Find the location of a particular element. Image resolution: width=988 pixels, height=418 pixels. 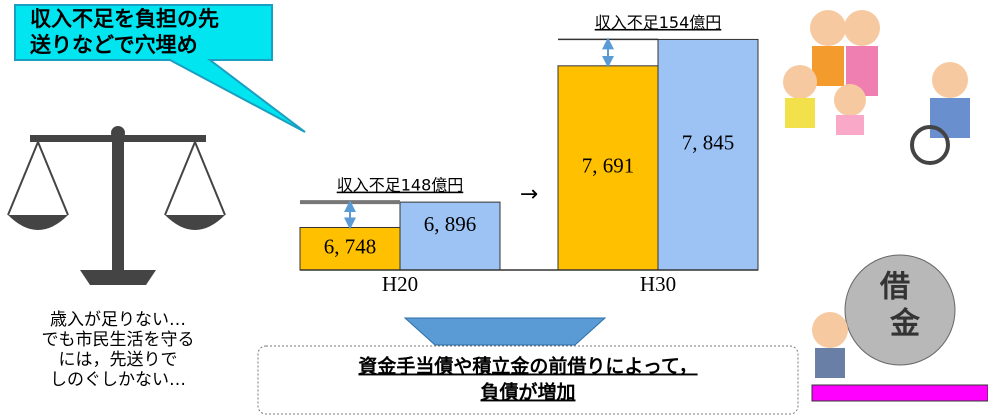

x-tick-label: H30 is located at coordinates (658, 284).